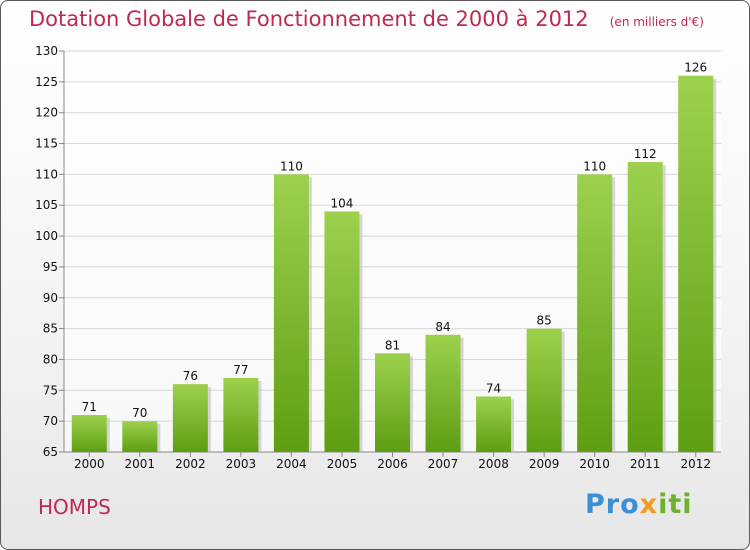 This screenshot has height=550, width=750. What do you see at coordinates (46, 51) in the screenshot?
I see `y-tick-label: 130` at bounding box center [46, 51].